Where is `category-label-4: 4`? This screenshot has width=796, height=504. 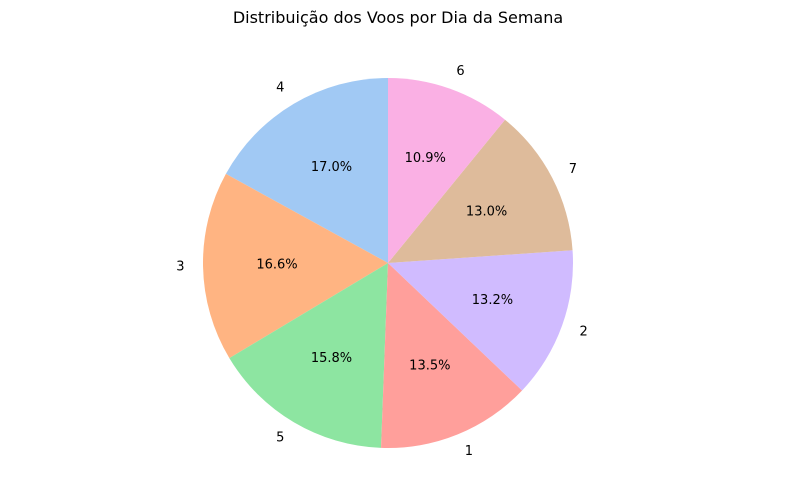
category-label-4: 4 is located at coordinates (280, 87).